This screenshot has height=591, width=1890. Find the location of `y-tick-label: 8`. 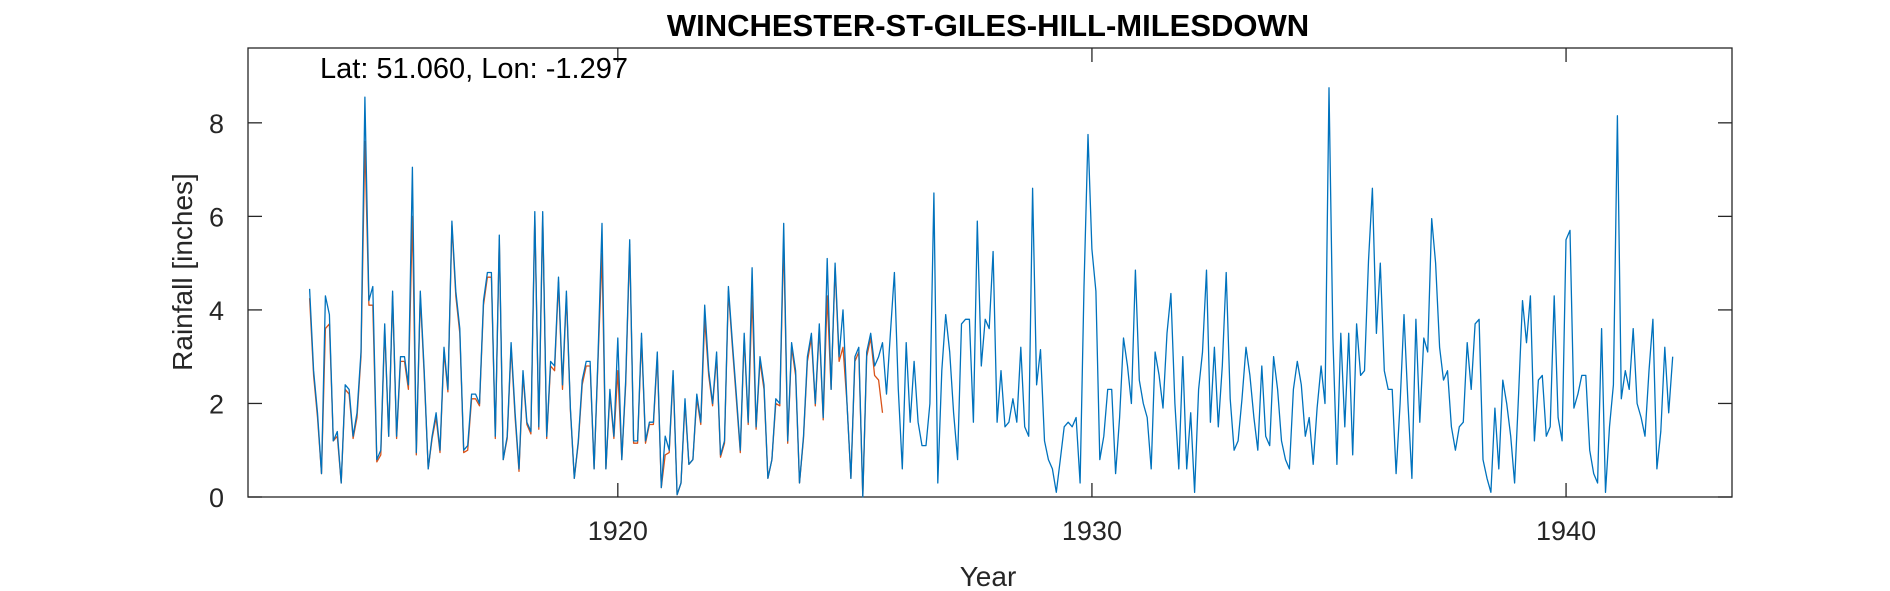

y-tick-label: 8 is located at coordinates (216, 124).